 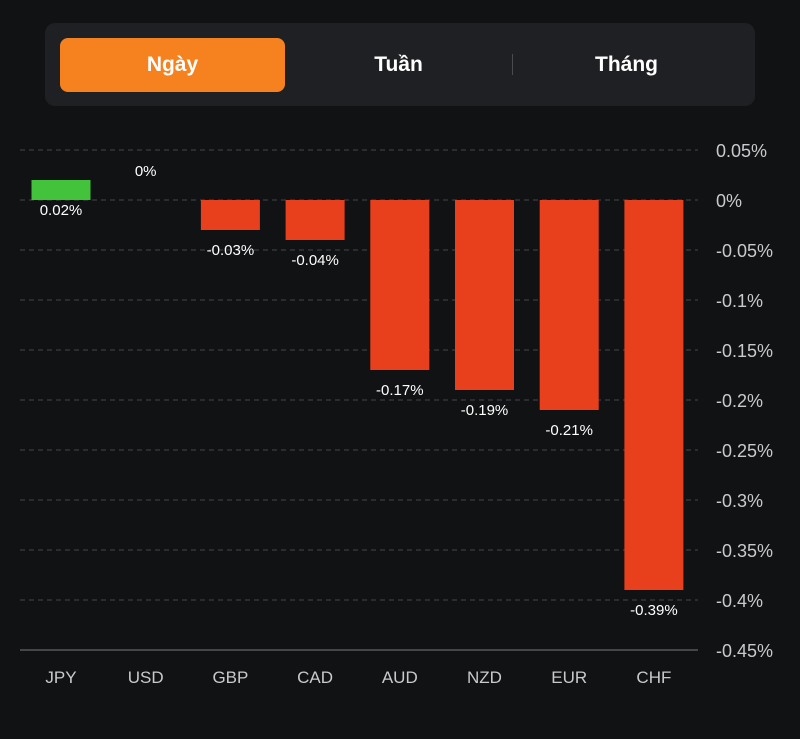 What do you see at coordinates (739, 501) in the screenshot?
I see `y-tick-label: -0.3%` at bounding box center [739, 501].